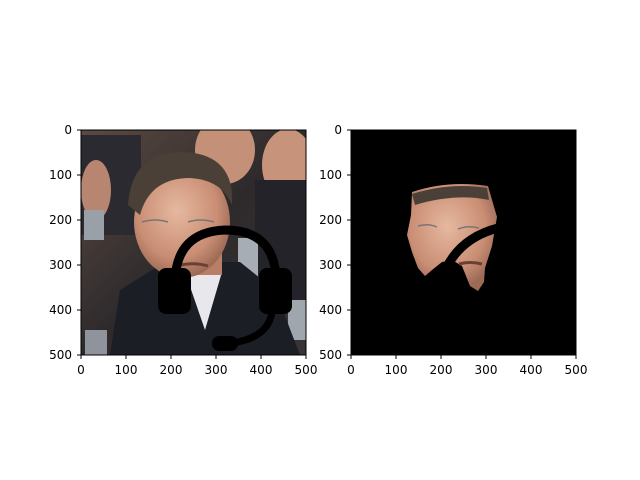 Image resolution: width=640 pixels, height=480 pixels. I want to click on right-y-tick-labels: 0 100 200 300 400 500, so click(330, 242).